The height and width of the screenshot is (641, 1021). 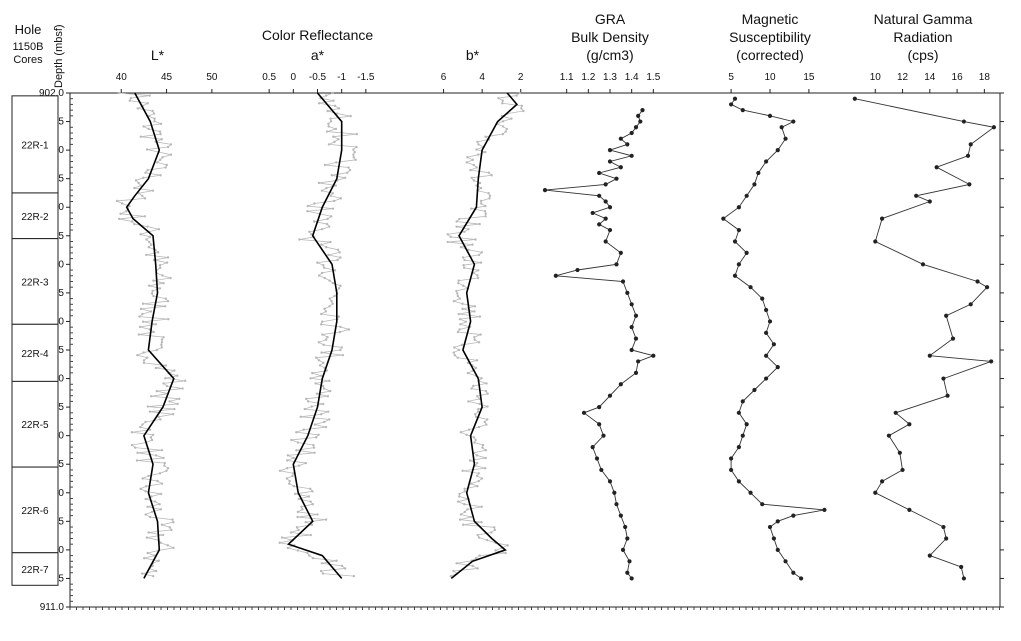 What do you see at coordinates (59, 56) in the screenshot?
I see `depth-axis-label: Depth (mbsf)` at bounding box center [59, 56].